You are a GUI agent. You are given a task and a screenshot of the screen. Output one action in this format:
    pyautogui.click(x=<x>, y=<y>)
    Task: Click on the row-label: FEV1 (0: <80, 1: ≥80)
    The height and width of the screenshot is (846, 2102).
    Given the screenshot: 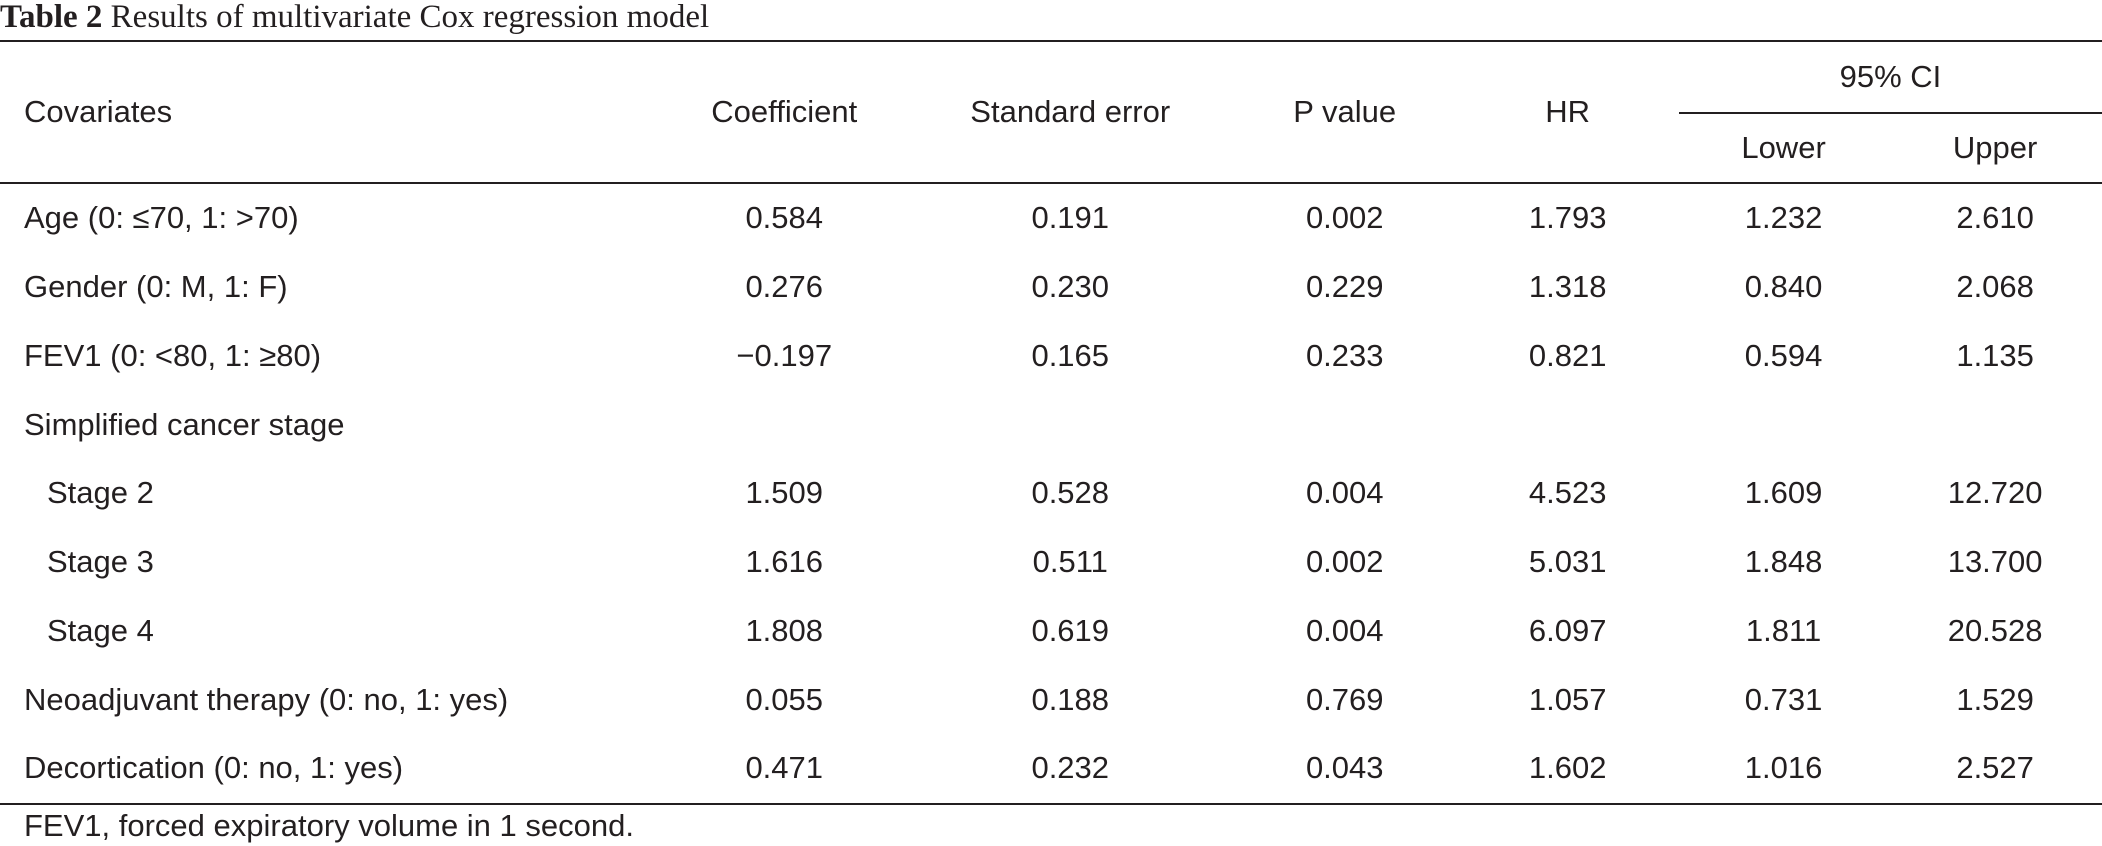 What is the action you would take?
    pyautogui.click(x=173, y=355)
    